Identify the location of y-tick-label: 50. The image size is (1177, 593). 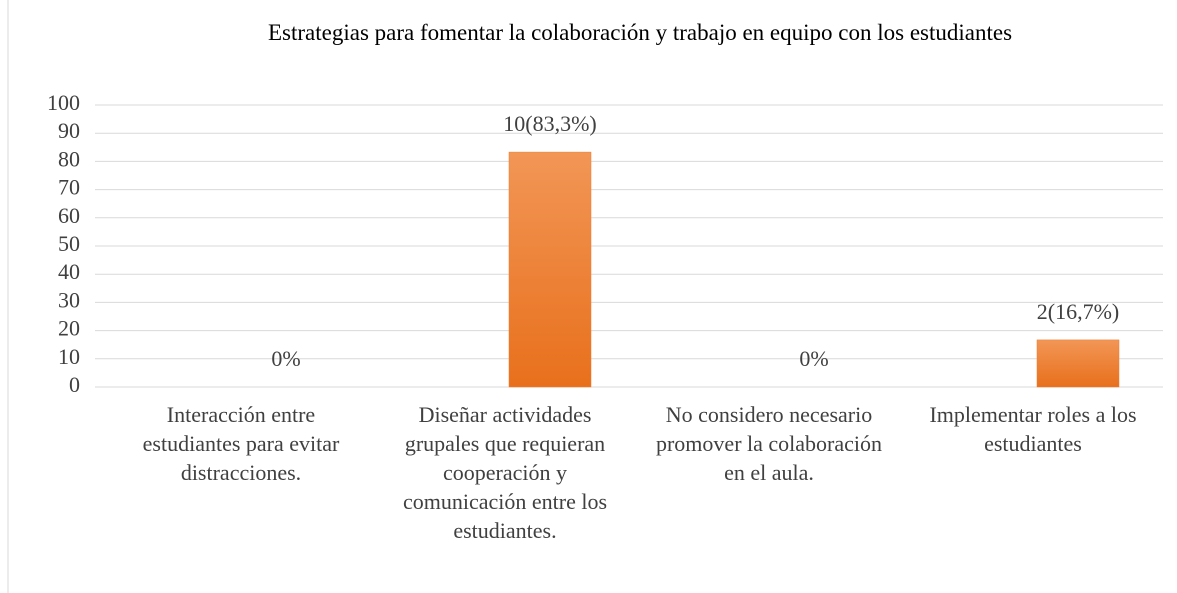
(69, 243).